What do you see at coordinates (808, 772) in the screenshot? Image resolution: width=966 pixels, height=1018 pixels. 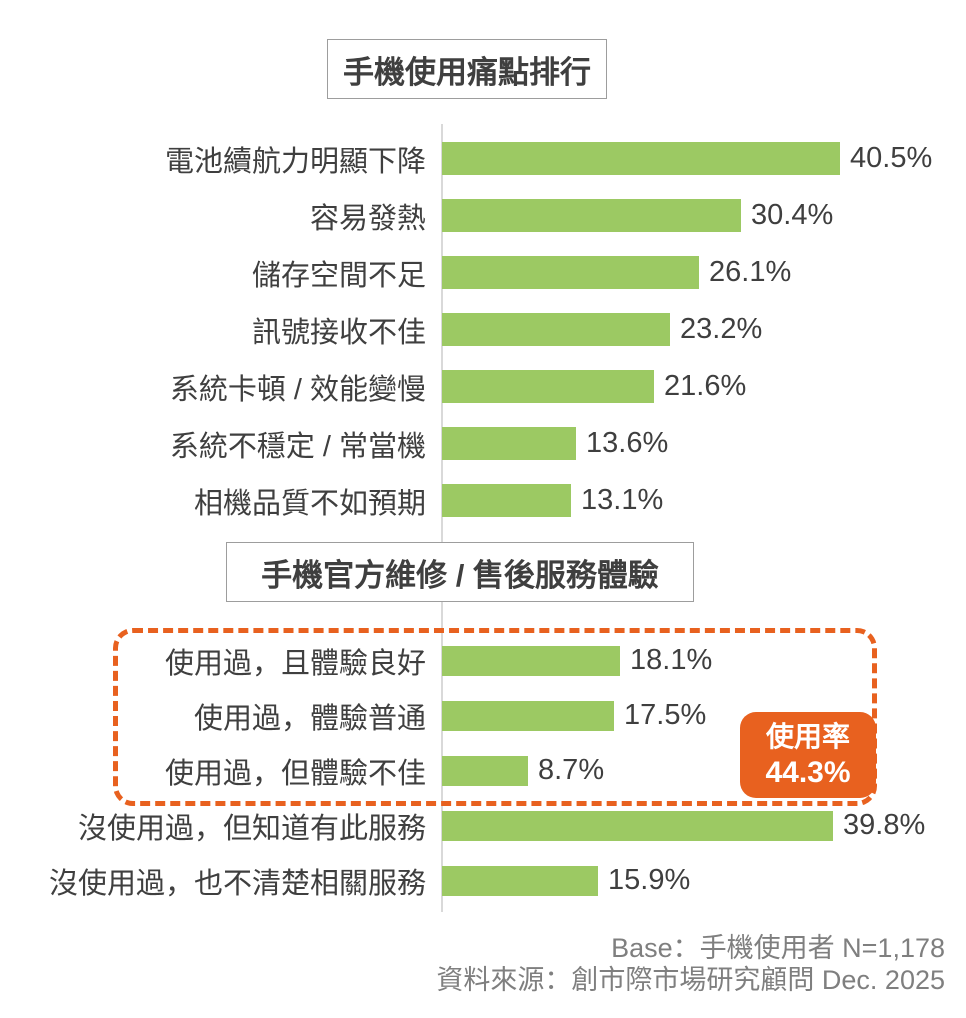 I see `badge-value: 44.3%` at bounding box center [808, 772].